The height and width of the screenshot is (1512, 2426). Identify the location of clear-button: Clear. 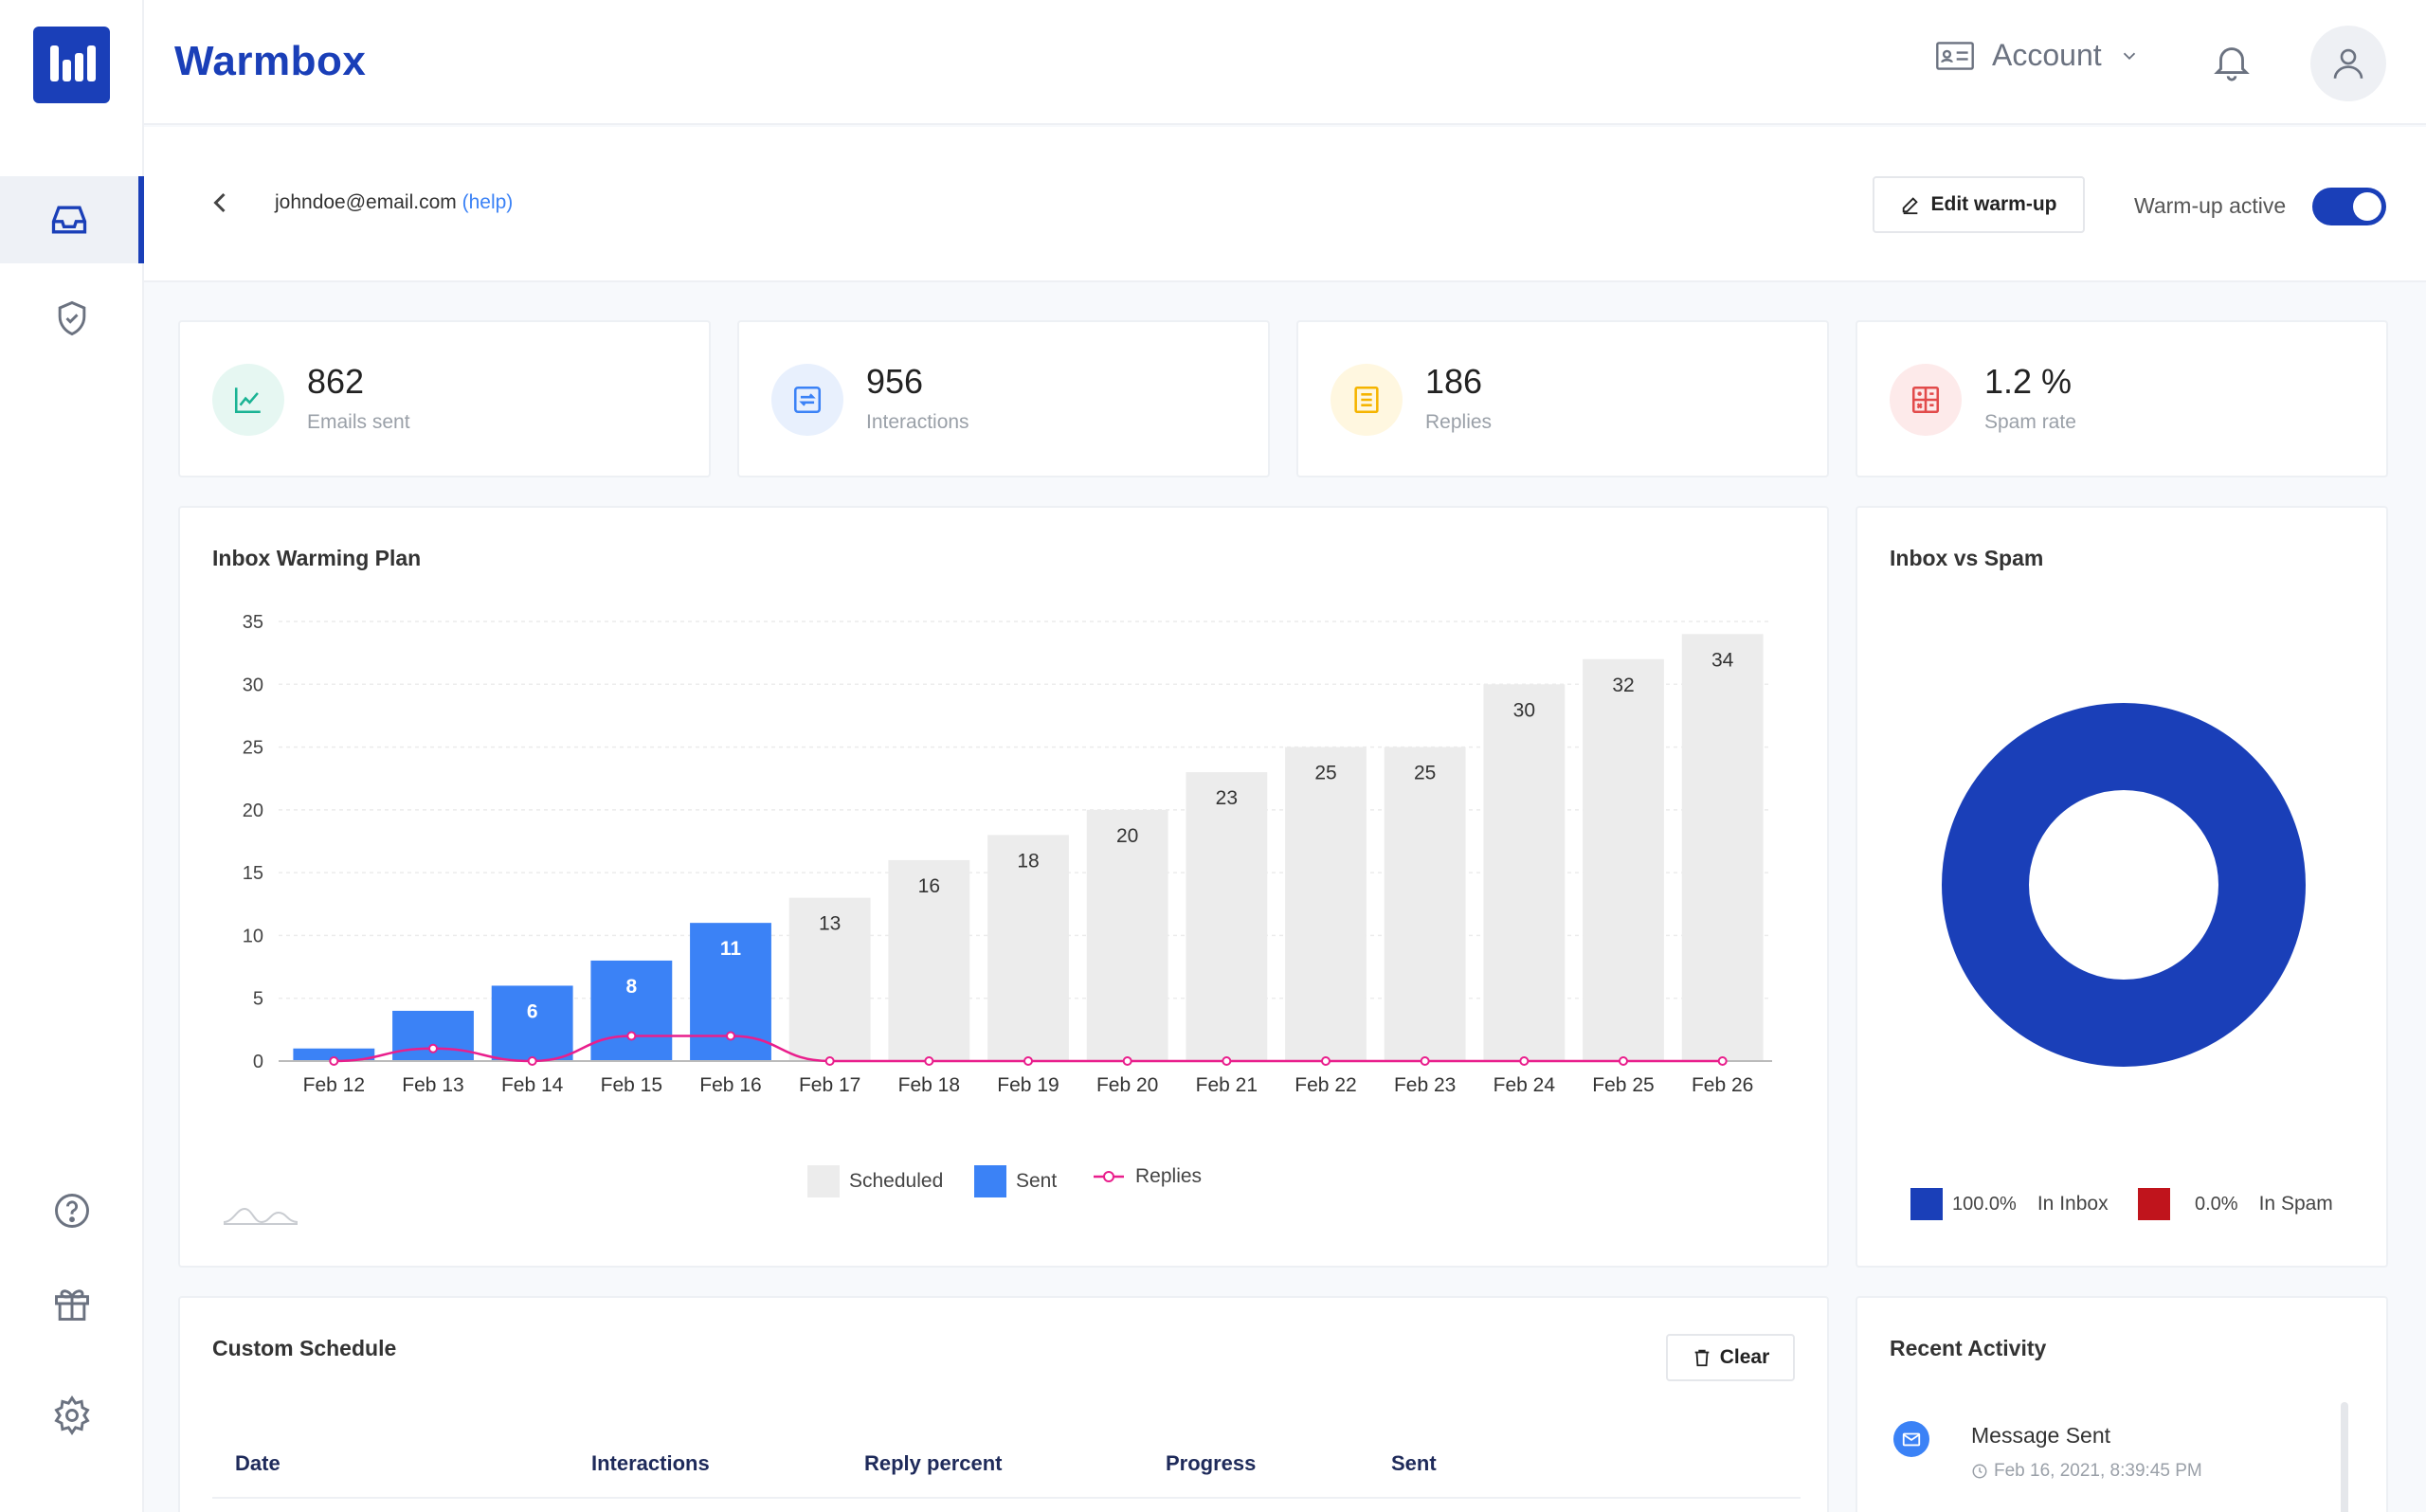
(1730, 1357).